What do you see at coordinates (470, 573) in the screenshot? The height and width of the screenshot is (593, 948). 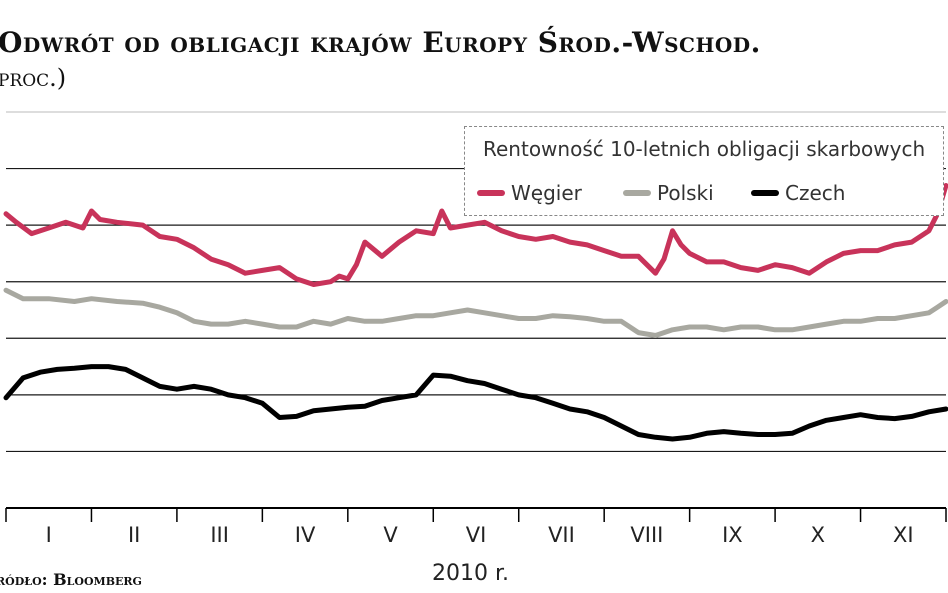 I see `x-axis-title: 2010 r.` at bounding box center [470, 573].